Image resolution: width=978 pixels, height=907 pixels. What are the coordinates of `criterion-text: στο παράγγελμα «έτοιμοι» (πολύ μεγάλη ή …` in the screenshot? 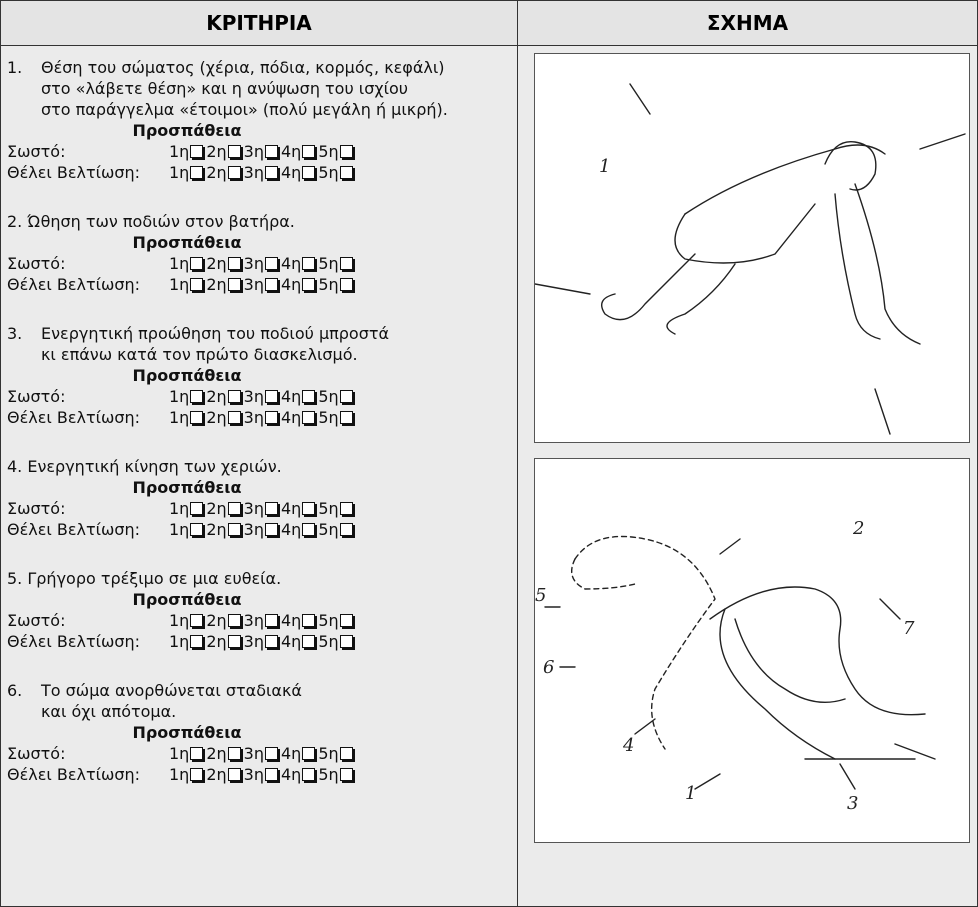 It's located at (244, 109).